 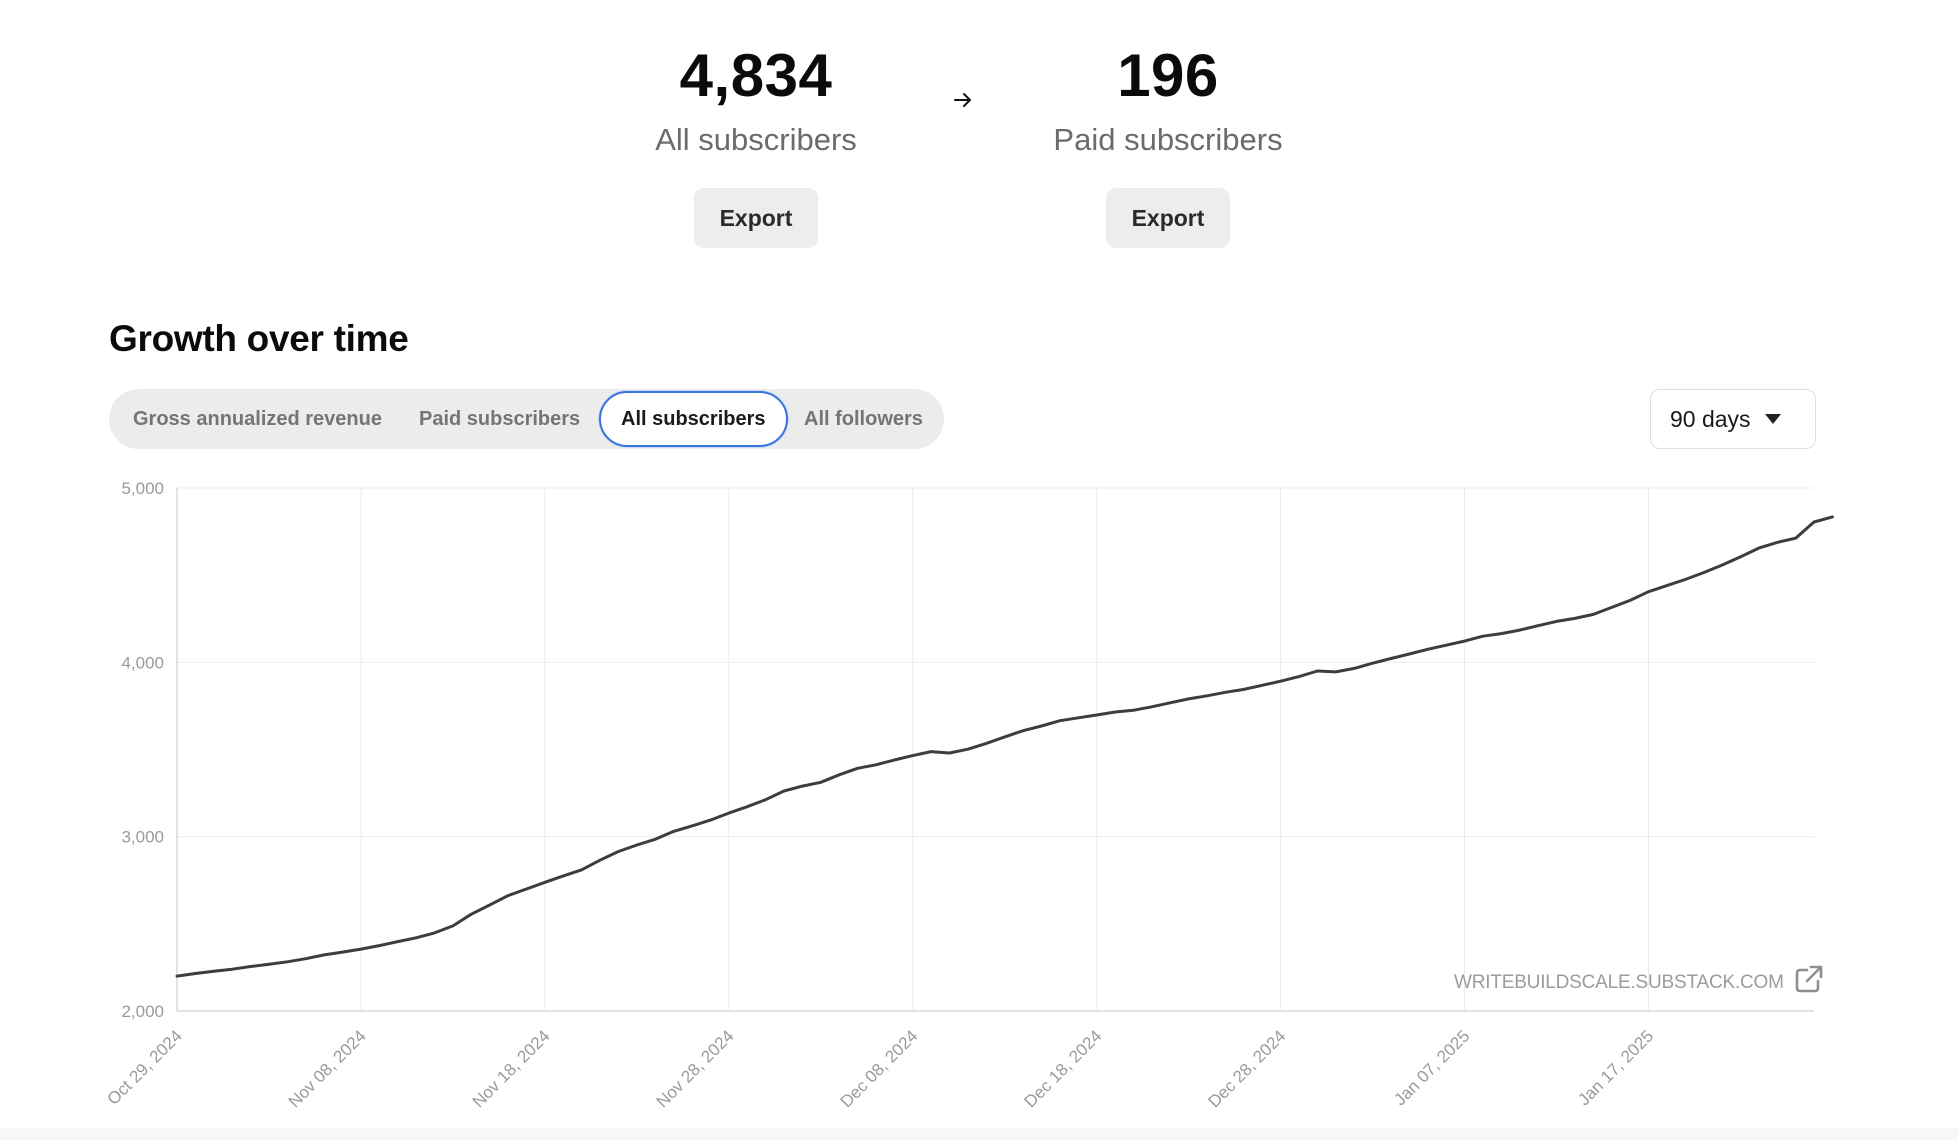 I want to click on y-tick-label: 4,000, so click(x=142, y=662).